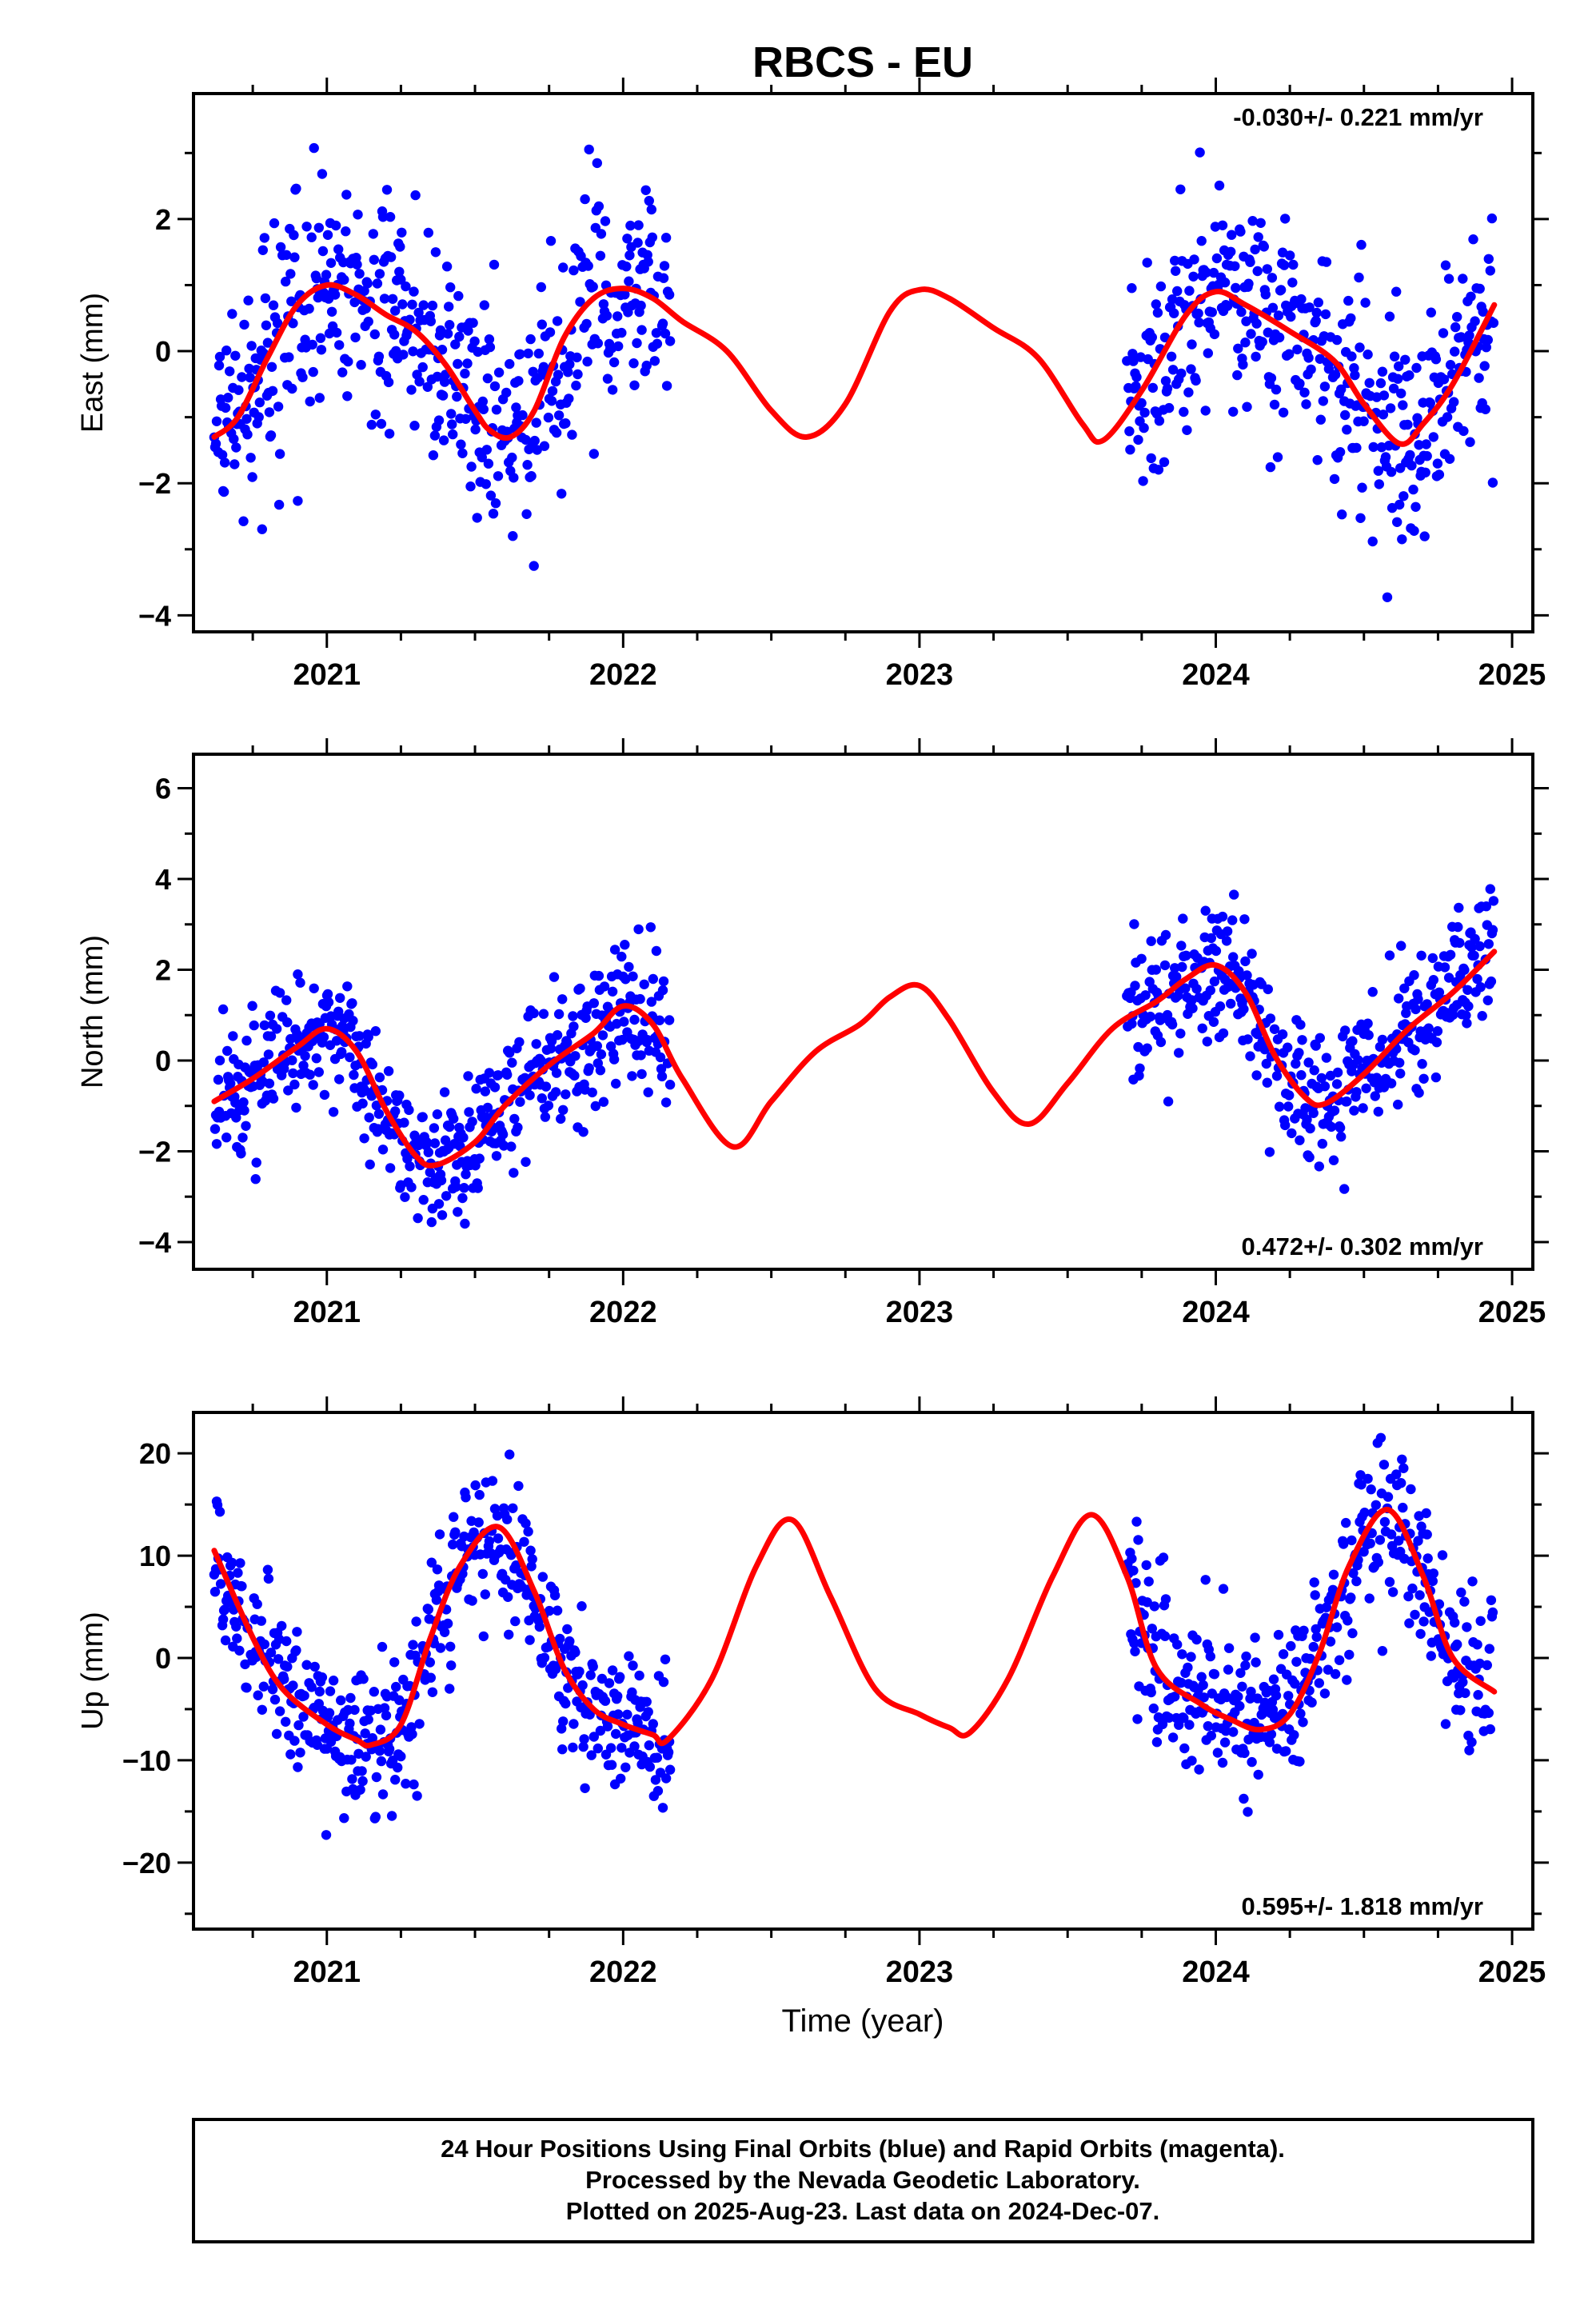  Describe the element at coordinates (854, 1056) in the screenshot. I see `data-points` at that location.